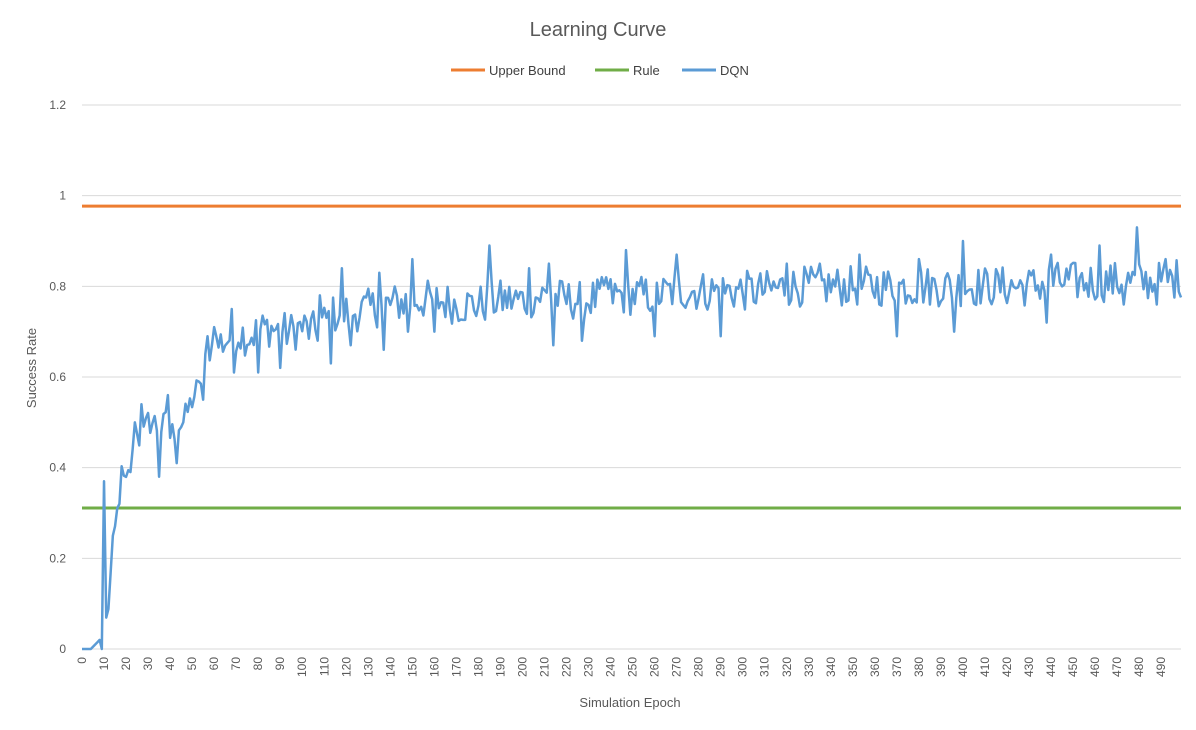 The height and width of the screenshot is (730, 1196). I want to click on x-tick-label: 190, so click(500, 667).